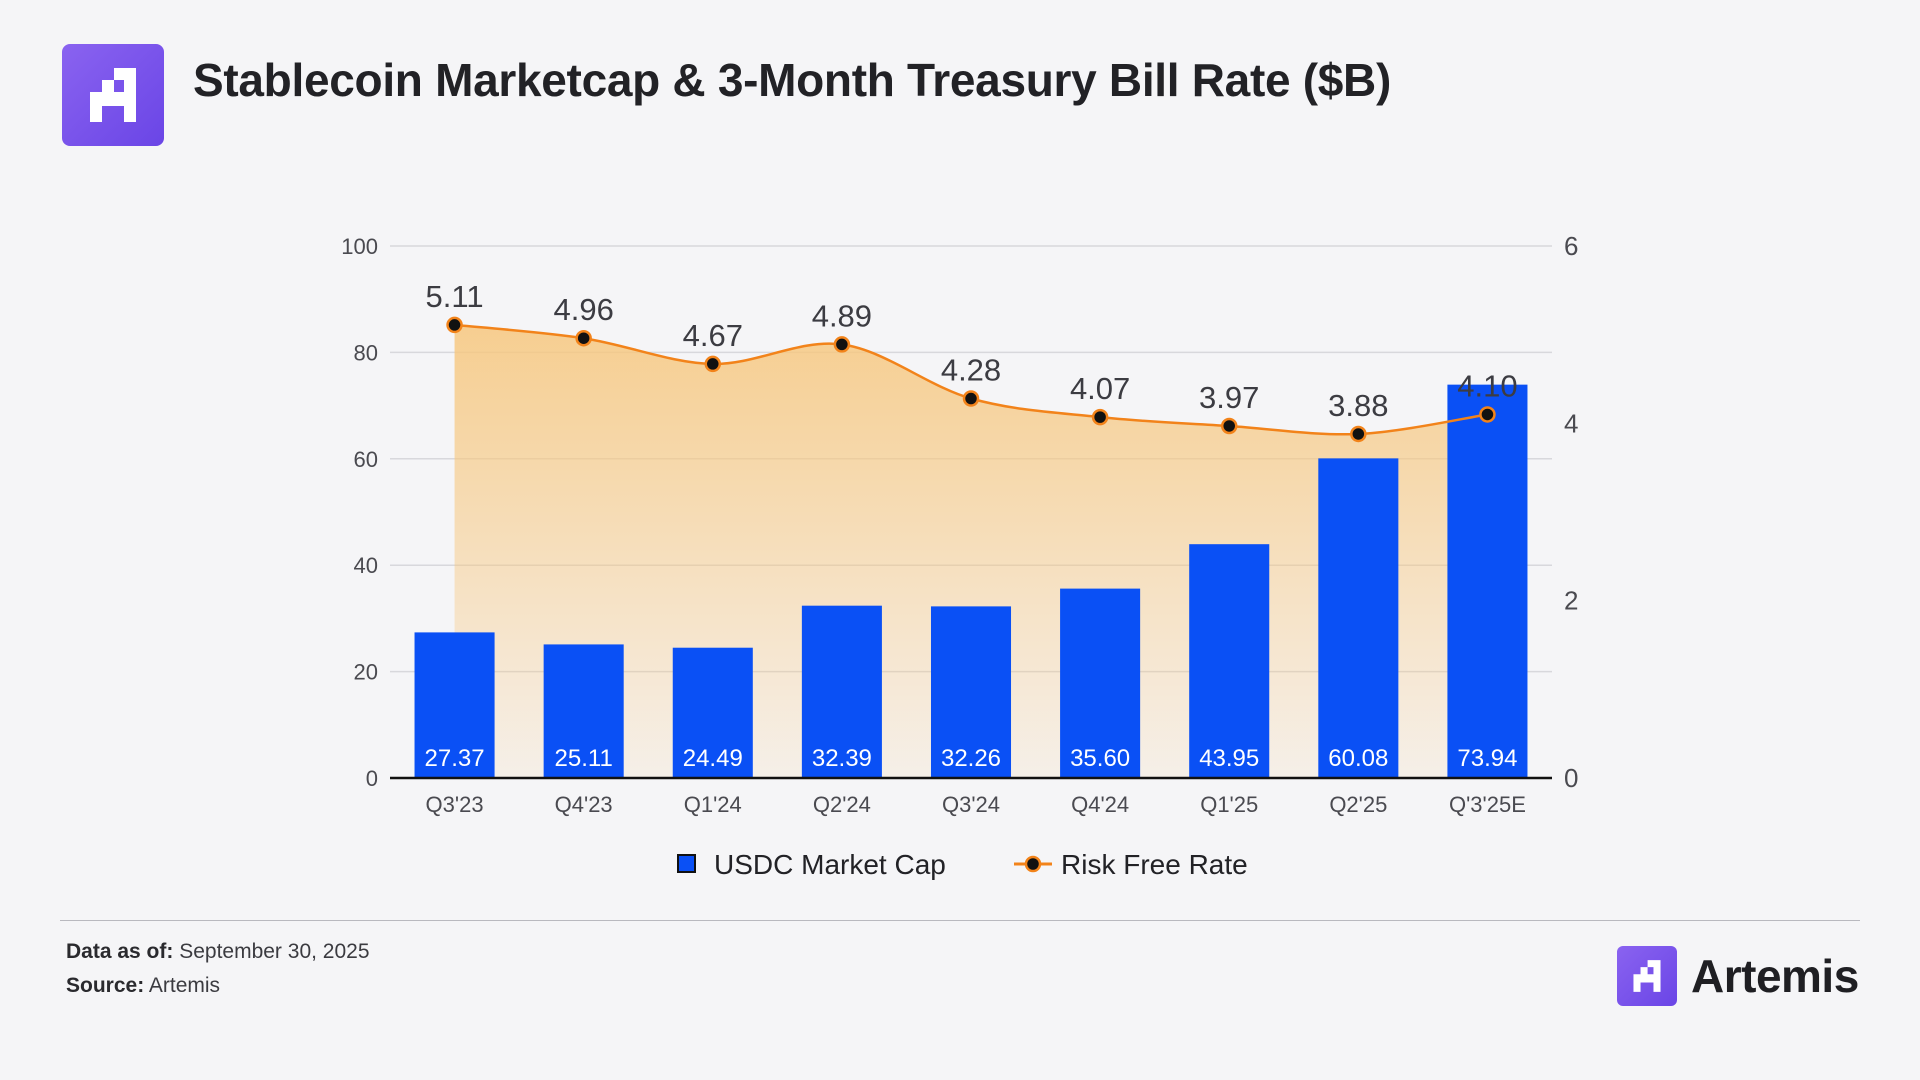 The height and width of the screenshot is (1080, 1920). I want to click on rate-value-label: 4.89, so click(842, 315).